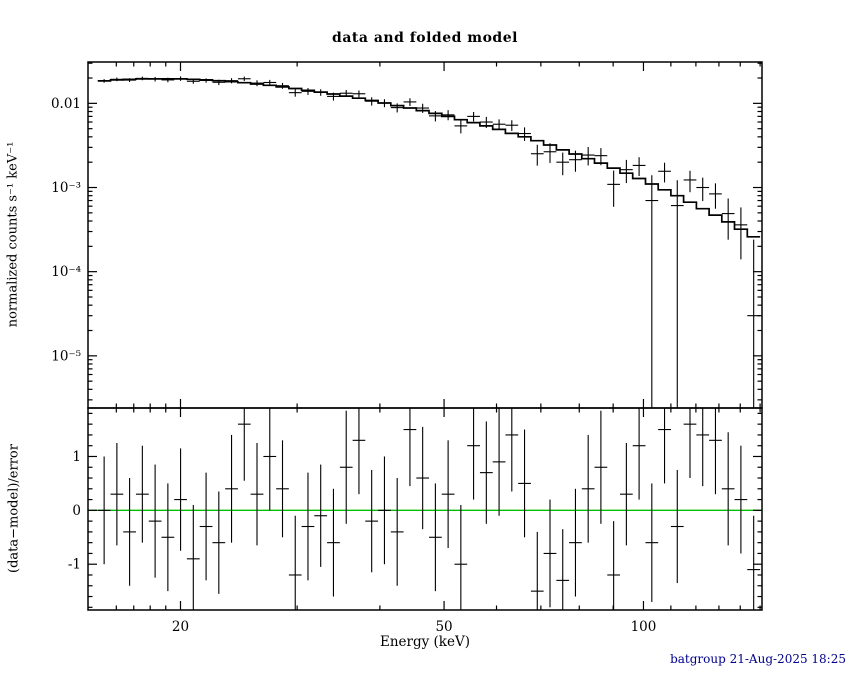  I want to click on y-tick-label-spectrum: 10⁻⁴, so click(66, 272).